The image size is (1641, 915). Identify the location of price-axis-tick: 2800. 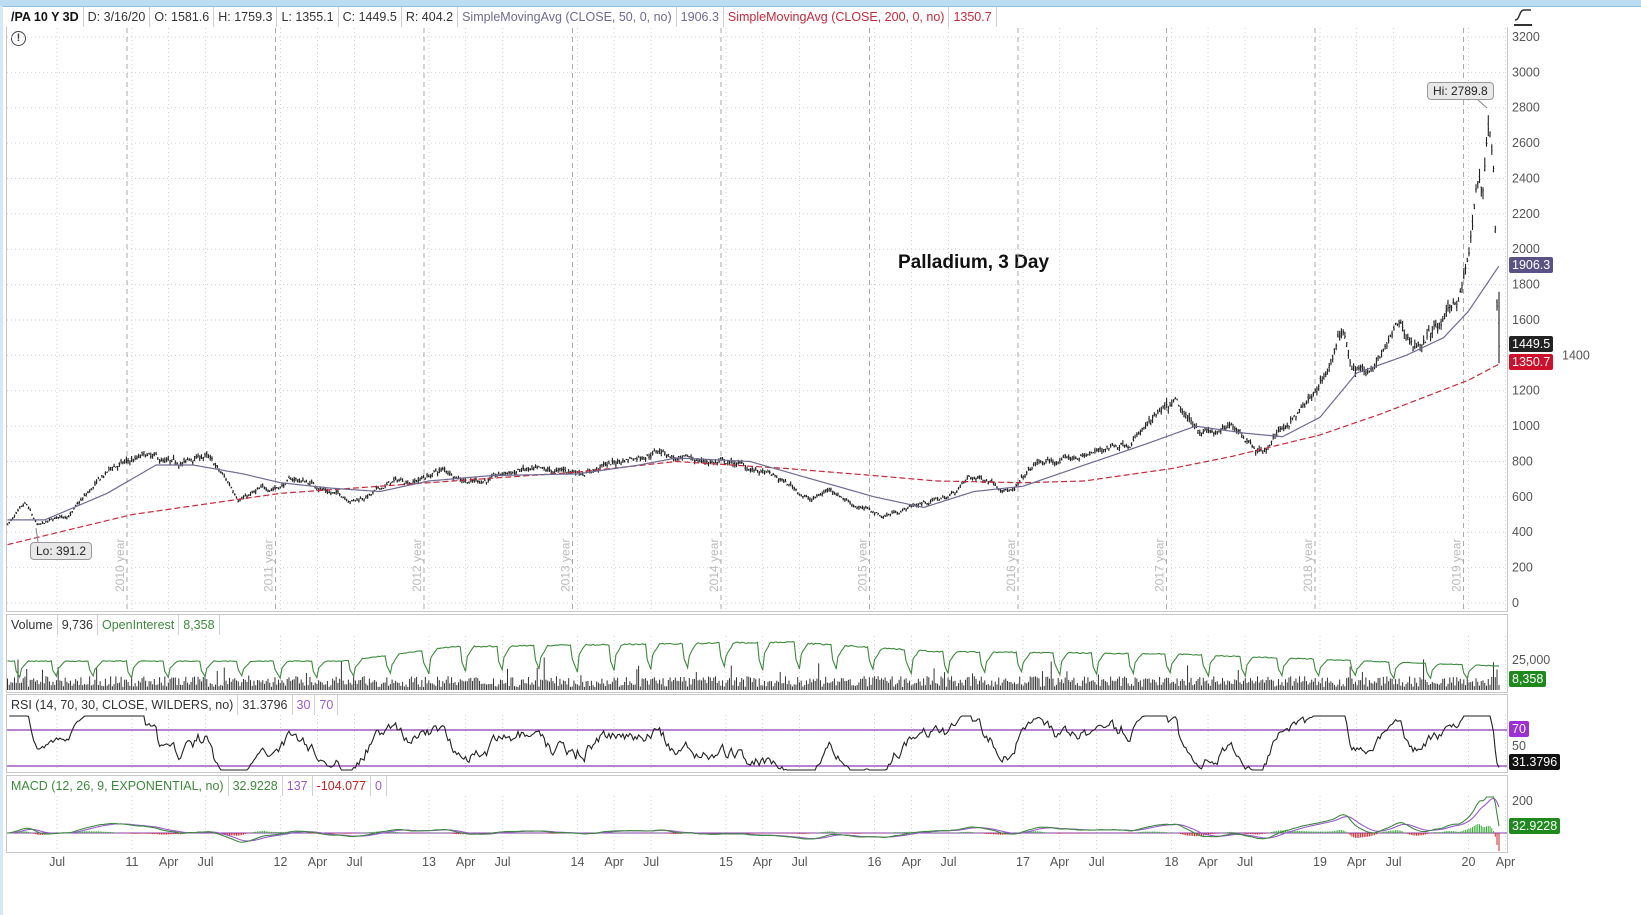
(1526, 108).